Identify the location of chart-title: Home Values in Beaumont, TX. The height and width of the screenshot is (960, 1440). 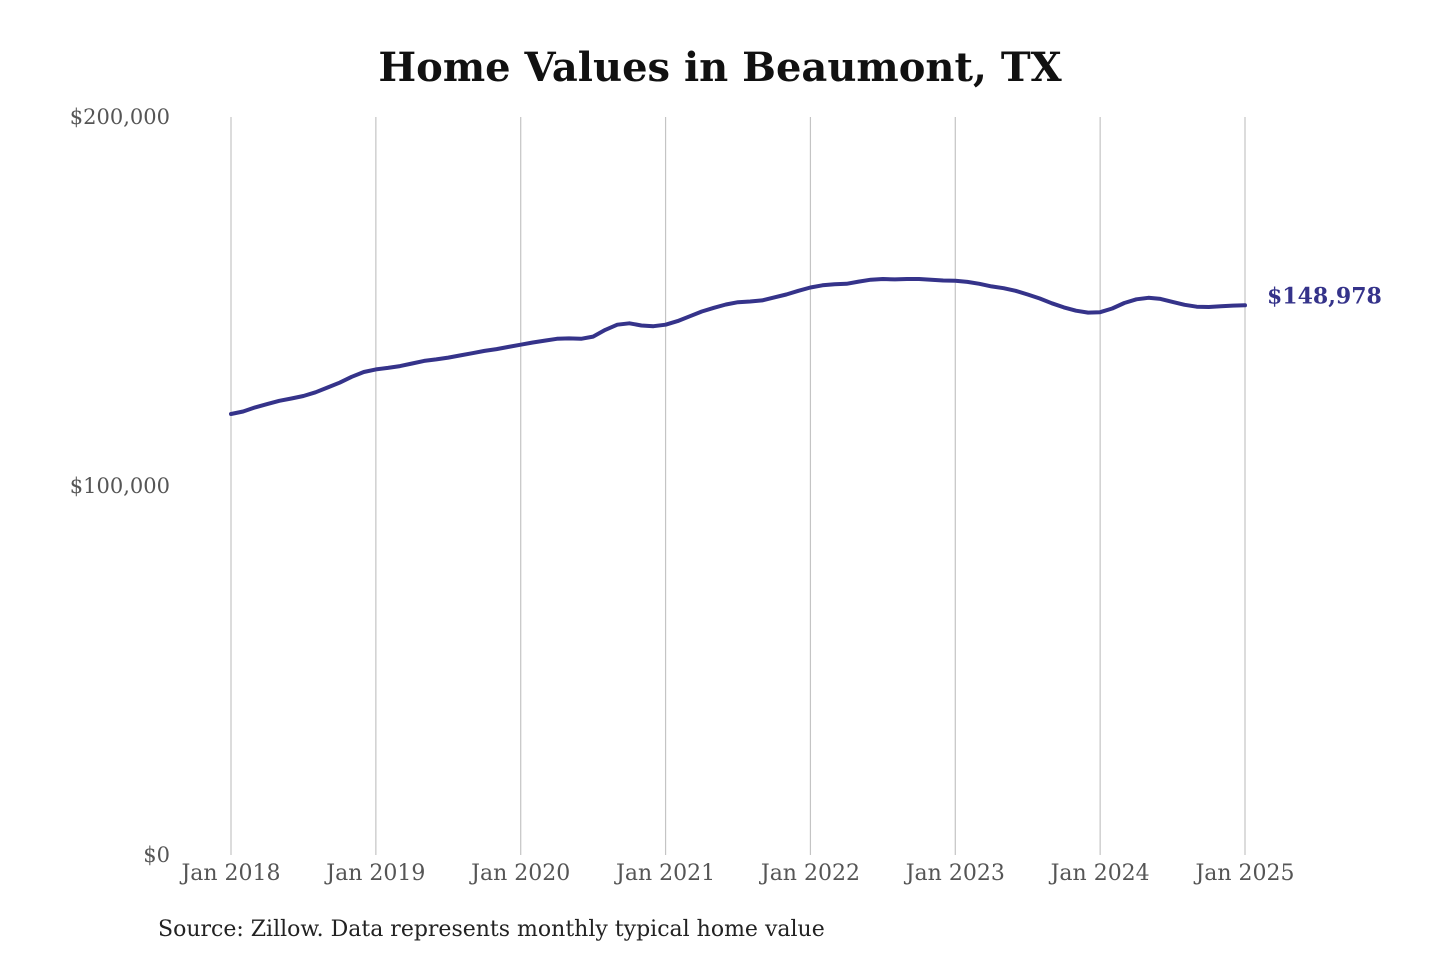
(720, 67).